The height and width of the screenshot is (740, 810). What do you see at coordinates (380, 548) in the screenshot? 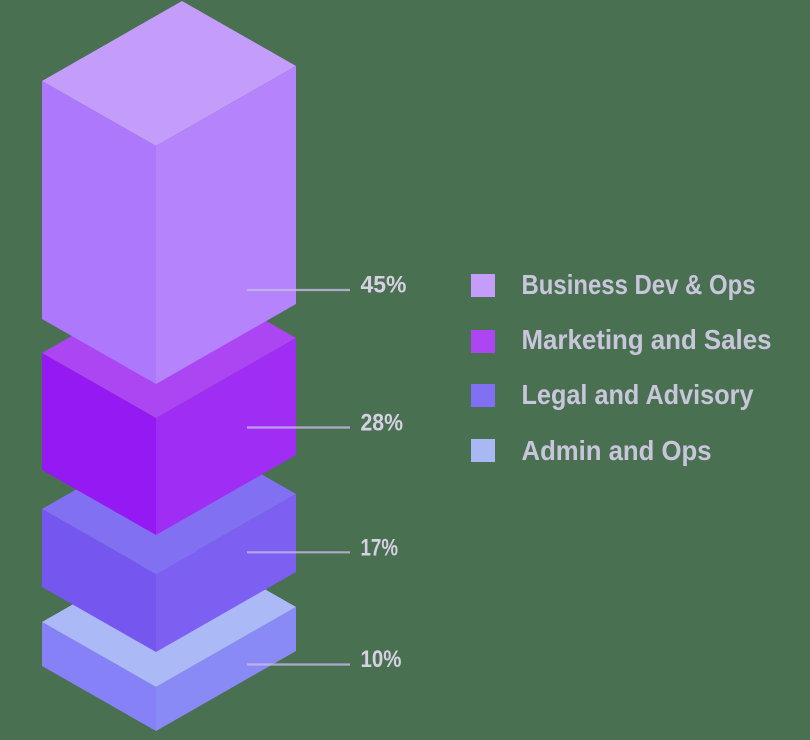
I see `svg-text: 17%` at bounding box center [380, 548].